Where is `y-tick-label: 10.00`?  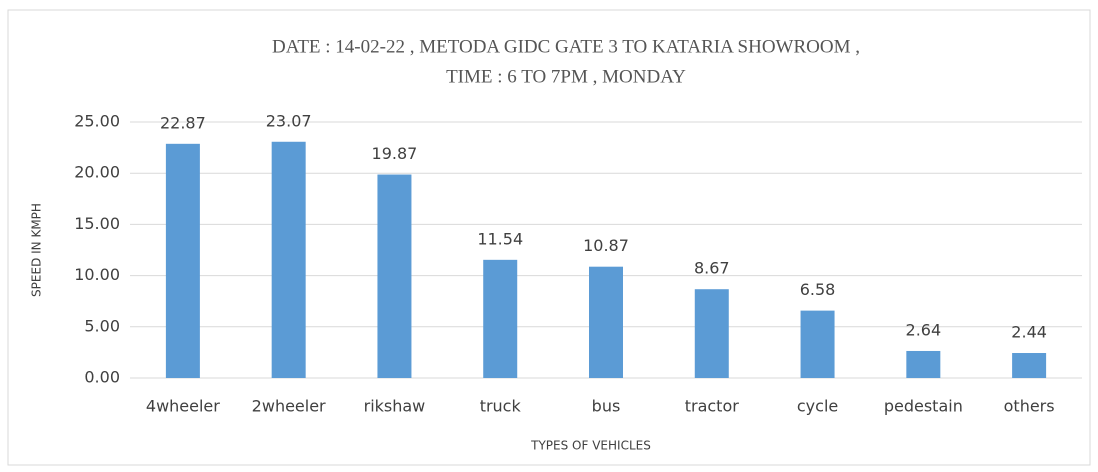
y-tick-label: 10.00 is located at coordinates (97, 274).